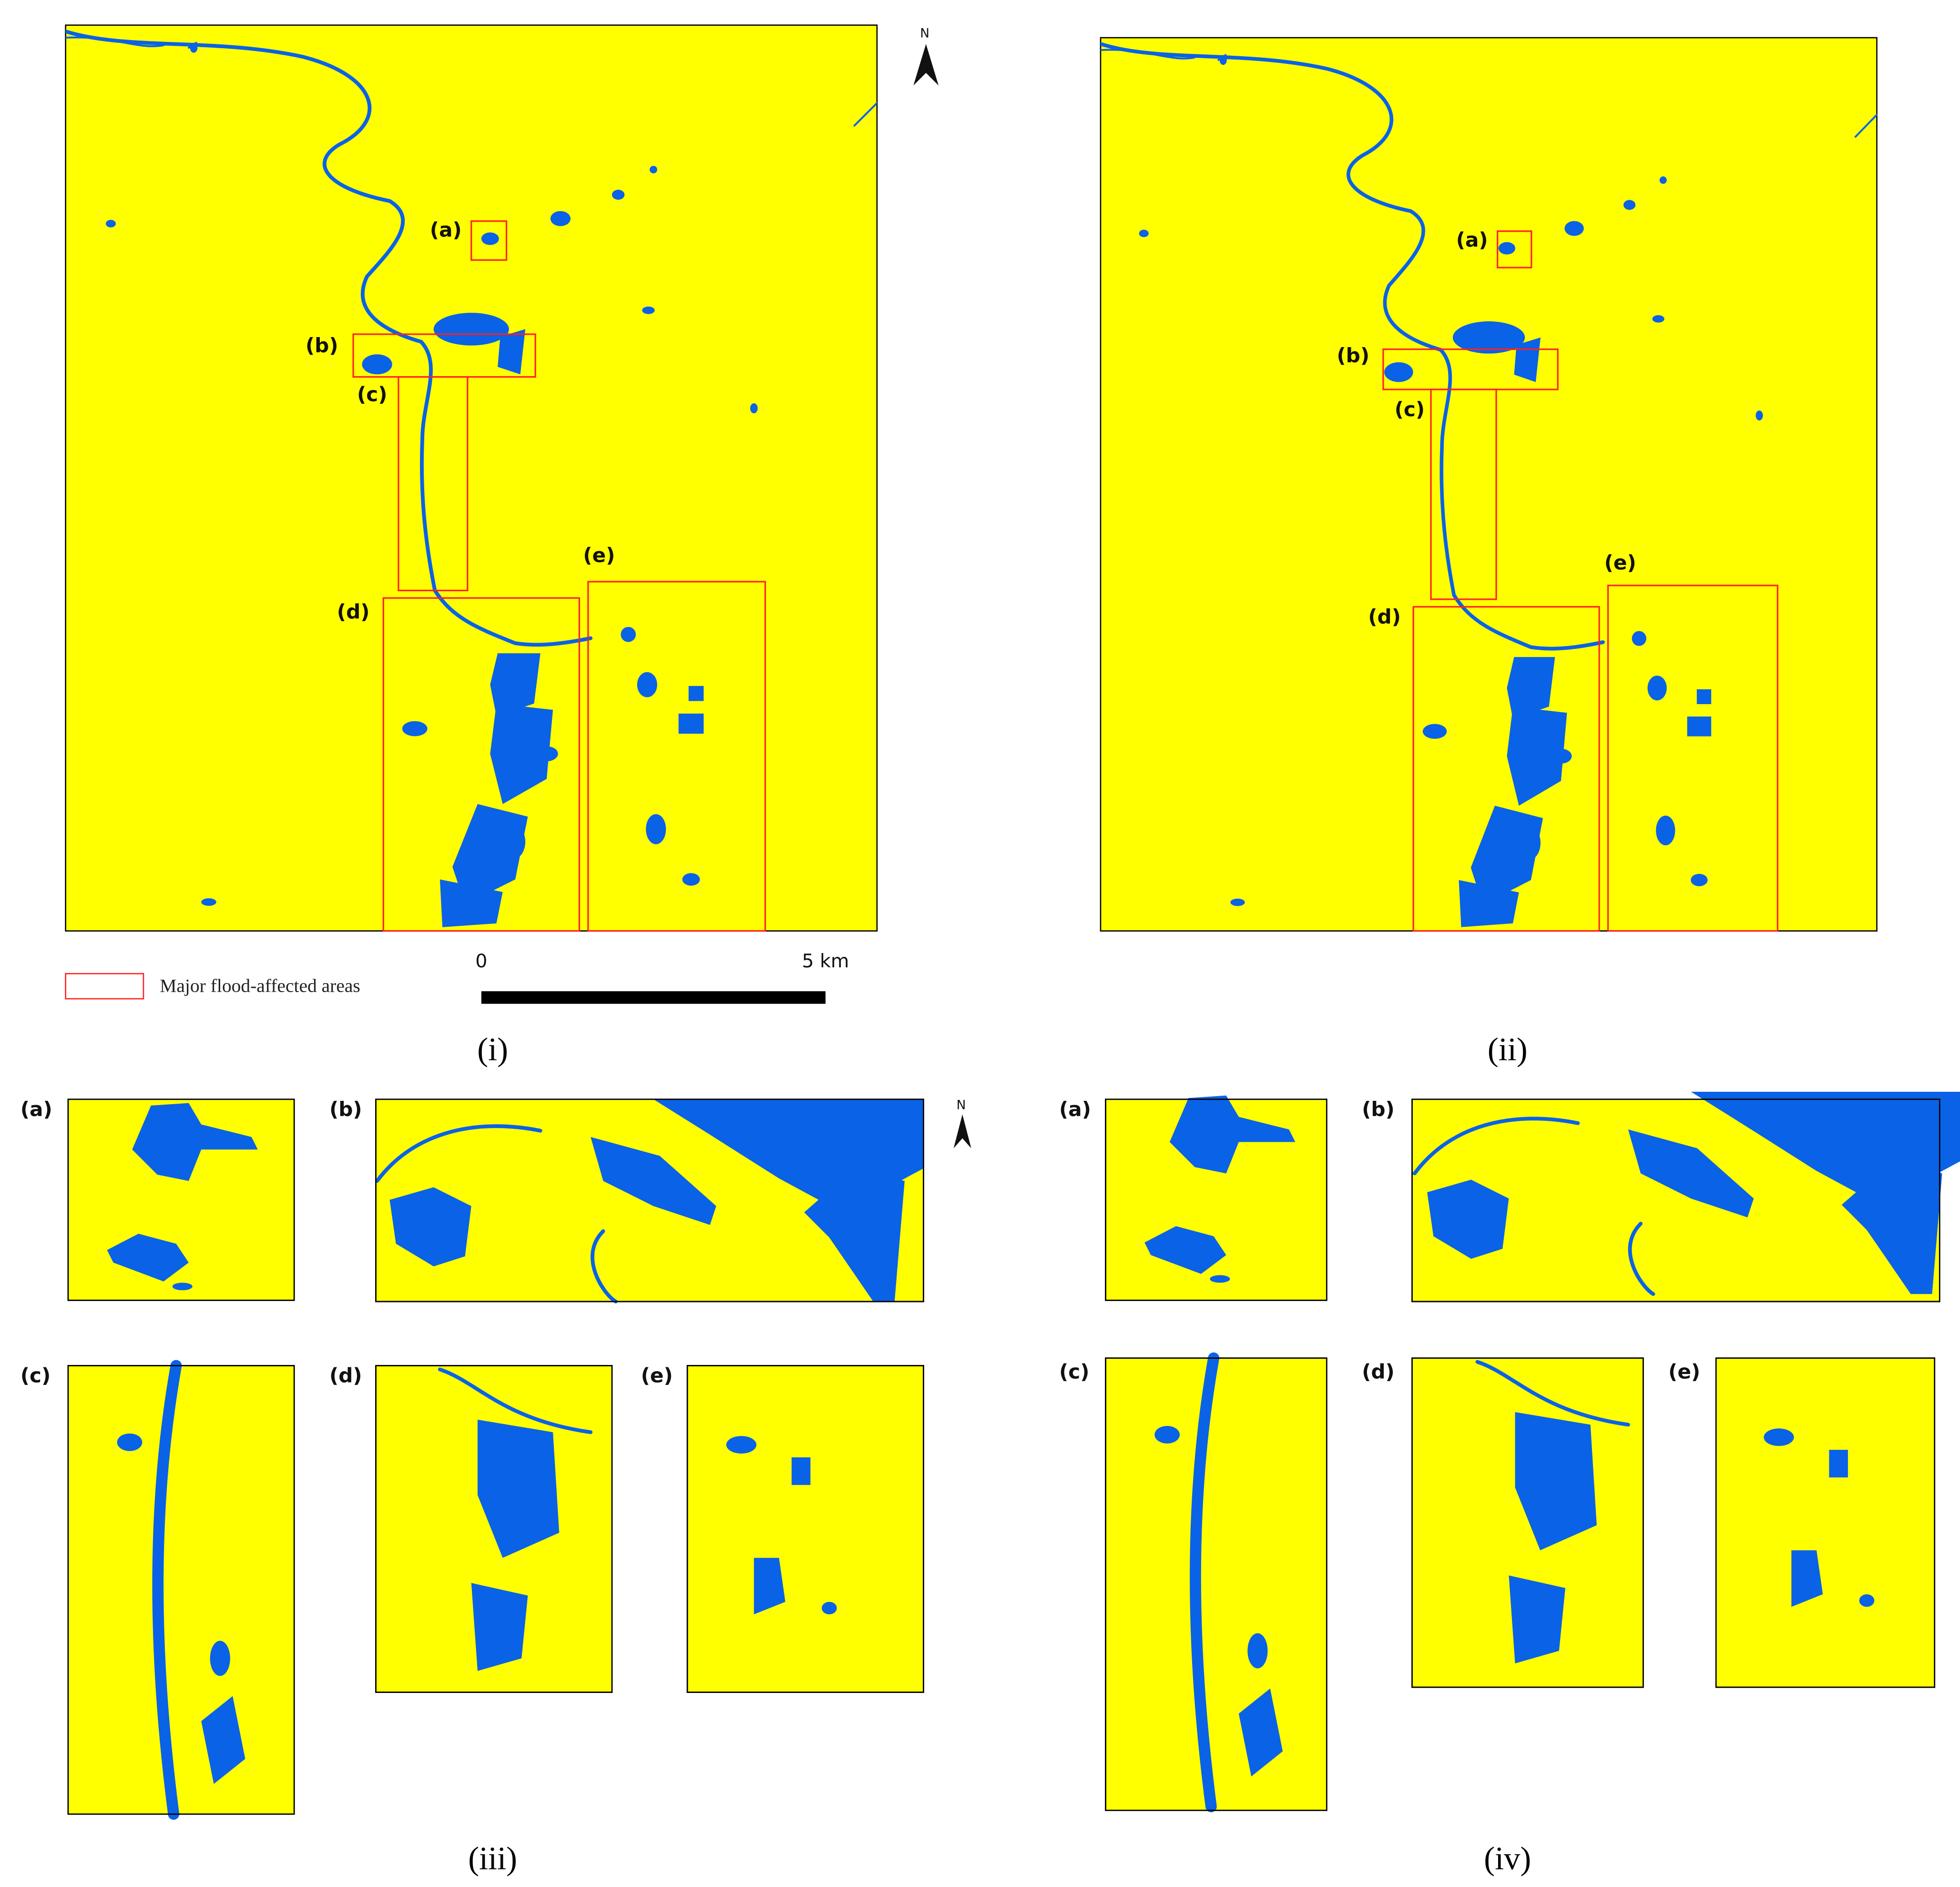  What do you see at coordinates (104, 987) in the screenshot?
I see `legend-swatch` at bounding box center [104, 987].